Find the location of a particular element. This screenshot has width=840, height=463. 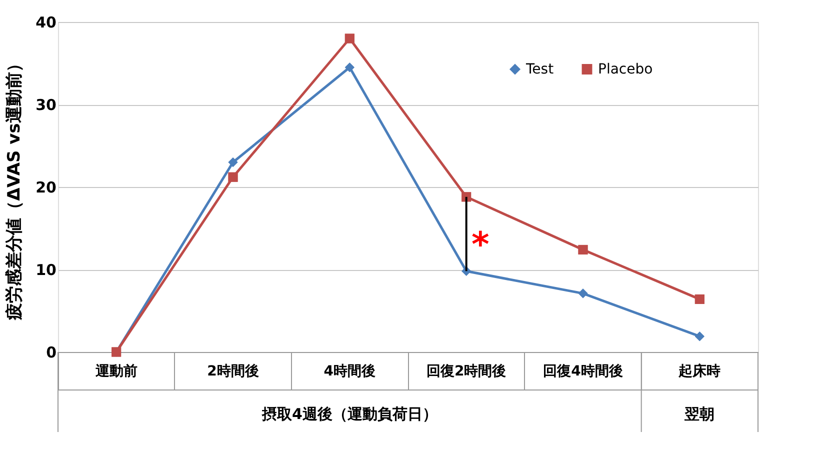

x-tick-label: 起床時 is located at coordinates (699, 371).